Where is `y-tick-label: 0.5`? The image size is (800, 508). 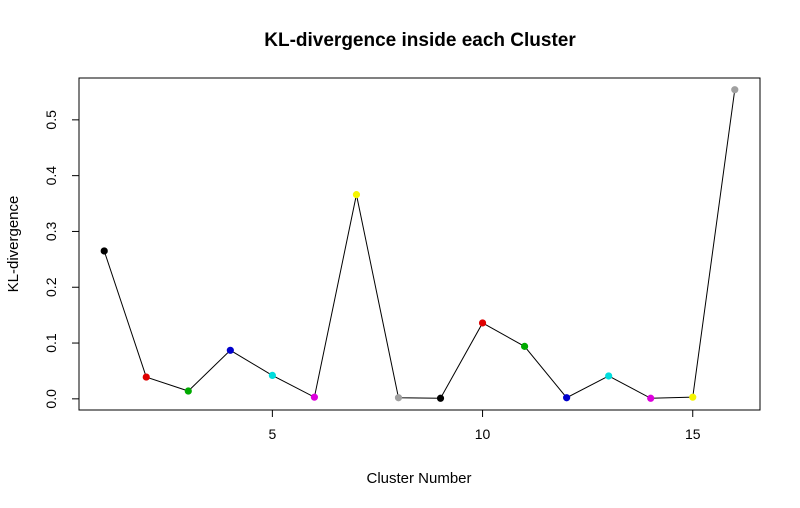 y-tick-label: 0.5 is located at coordinates (51, 120).